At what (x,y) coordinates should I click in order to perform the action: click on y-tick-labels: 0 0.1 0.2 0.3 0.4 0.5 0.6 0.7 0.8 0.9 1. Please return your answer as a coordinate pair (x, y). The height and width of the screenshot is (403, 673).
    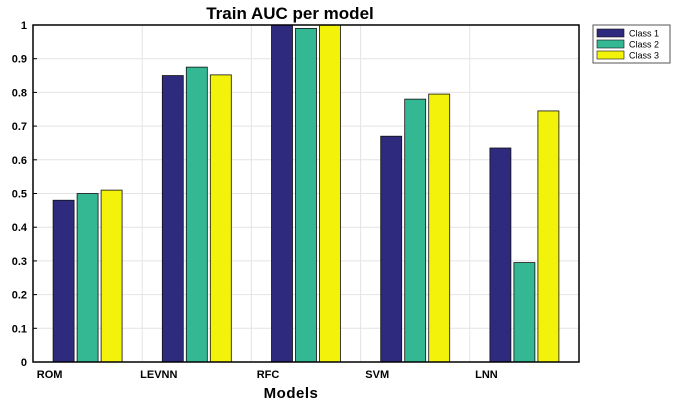
    Looking at the image, I should click on (24, 194).